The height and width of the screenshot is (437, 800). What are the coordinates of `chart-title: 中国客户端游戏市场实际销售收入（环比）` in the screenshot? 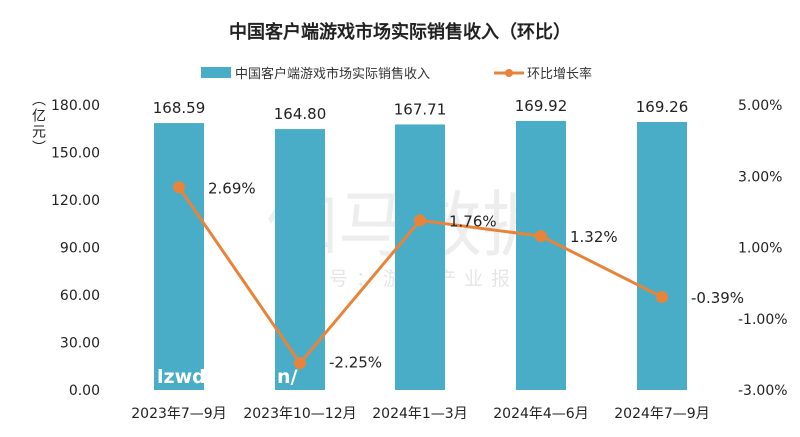 It's located at (400, 32).